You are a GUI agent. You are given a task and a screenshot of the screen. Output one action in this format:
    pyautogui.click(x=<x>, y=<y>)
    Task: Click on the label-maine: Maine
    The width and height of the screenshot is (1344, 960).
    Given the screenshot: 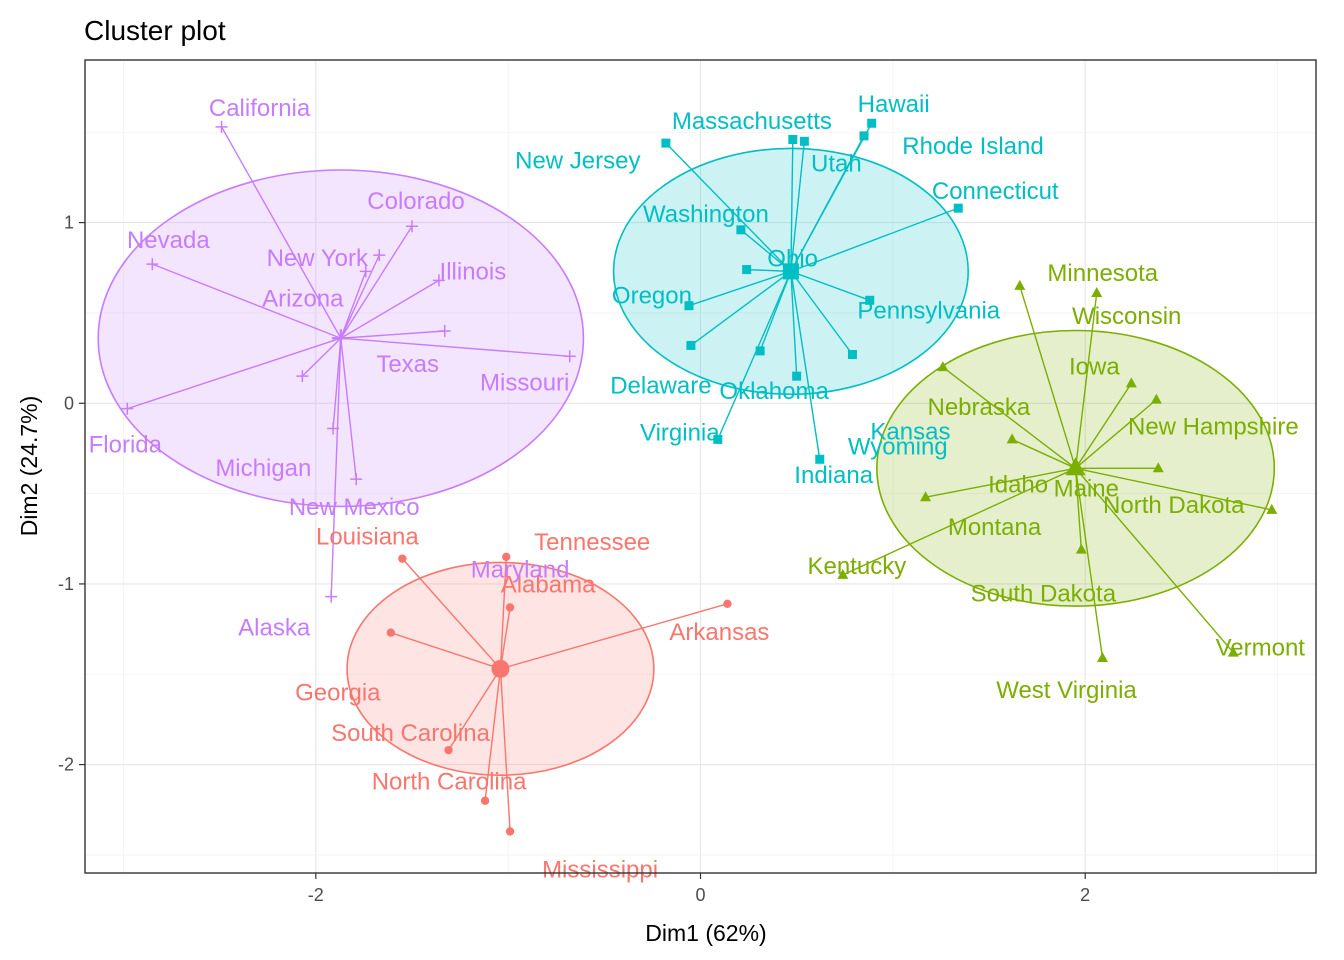 What is the action you would take?
    pyautogui.click(x=1086, y=488)
    